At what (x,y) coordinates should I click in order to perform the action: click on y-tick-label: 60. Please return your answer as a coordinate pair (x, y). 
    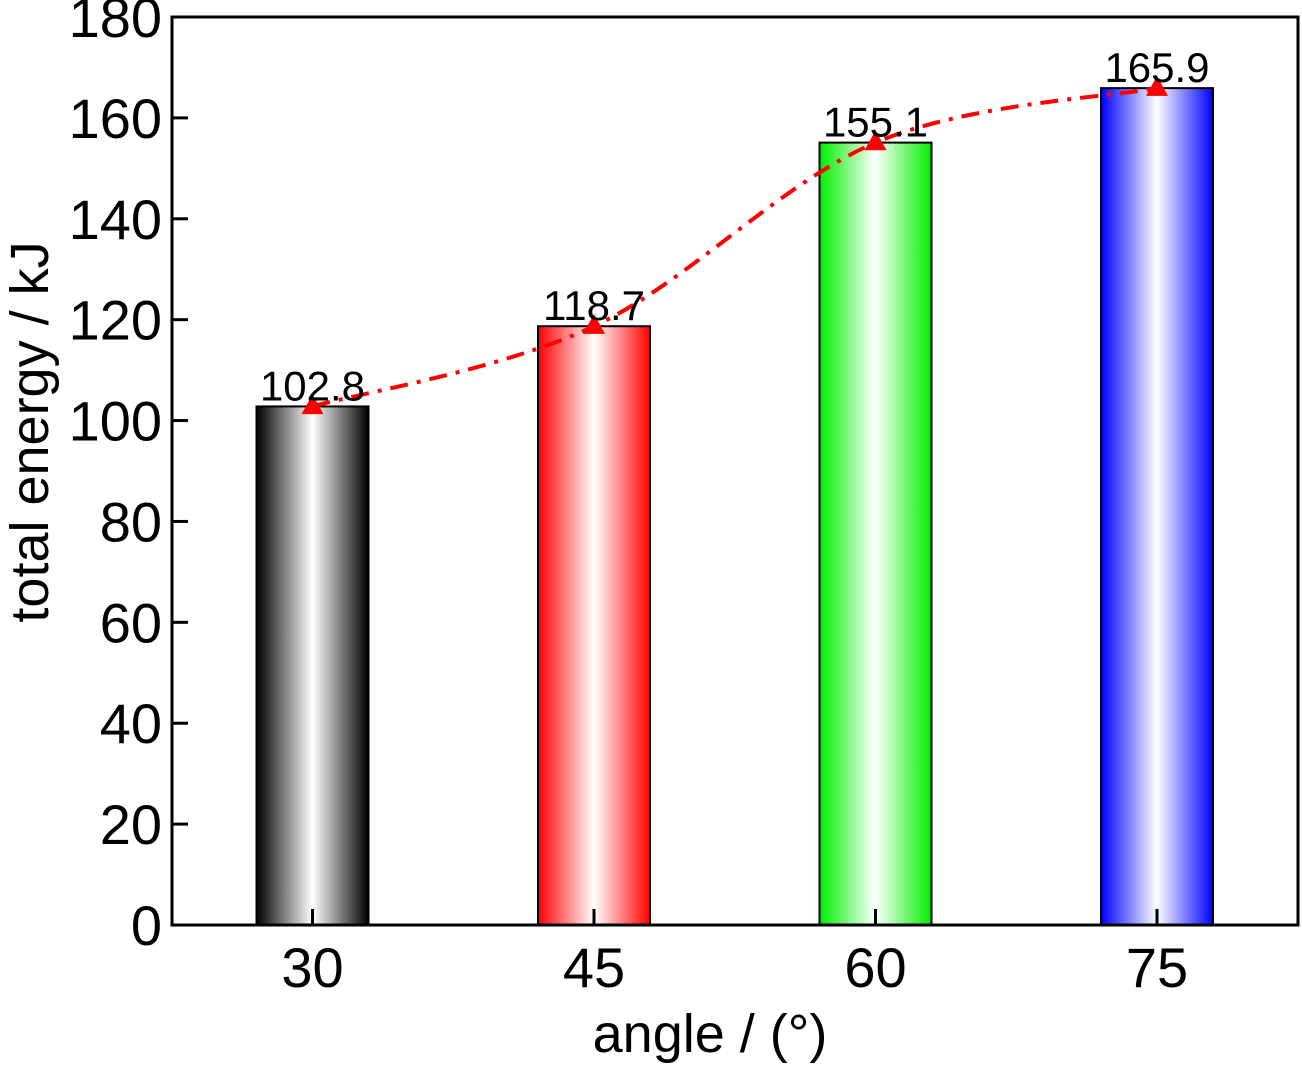
    Looking at the image, I should click on (131, 622).